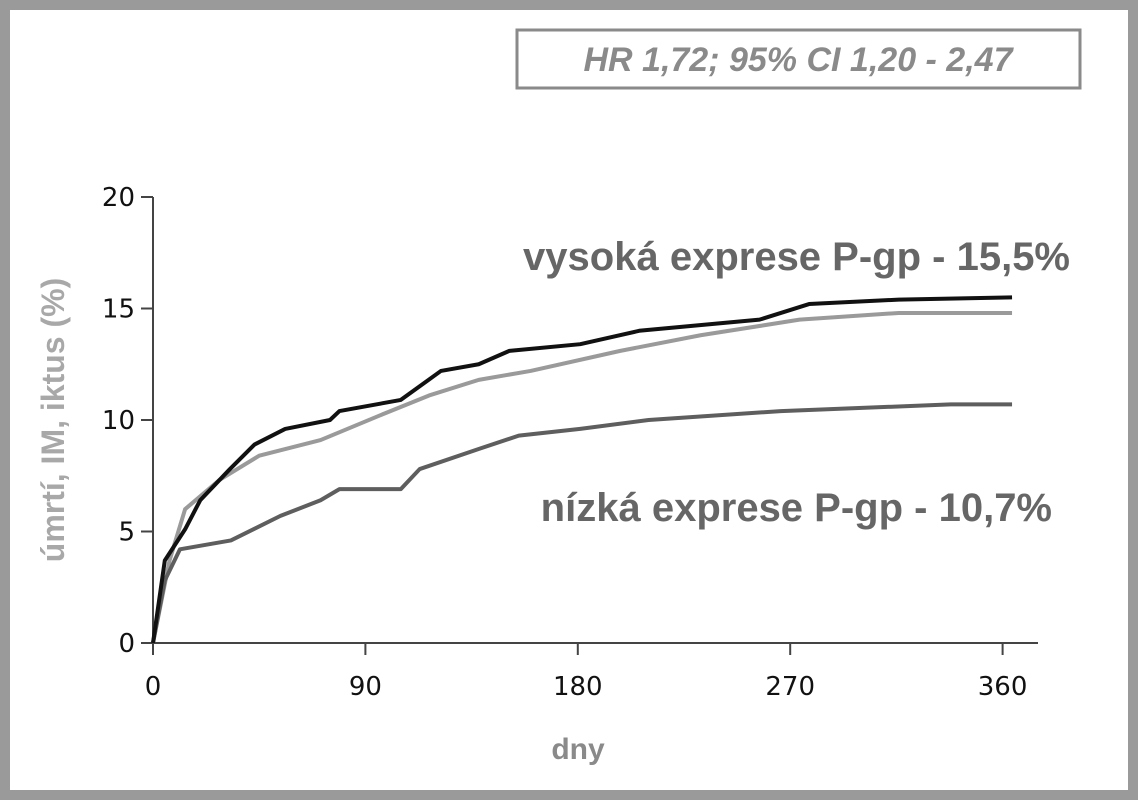  Describe the element at coordinates (118, 198) in the screenshot. I see `y-tick-label: 20` at that location.